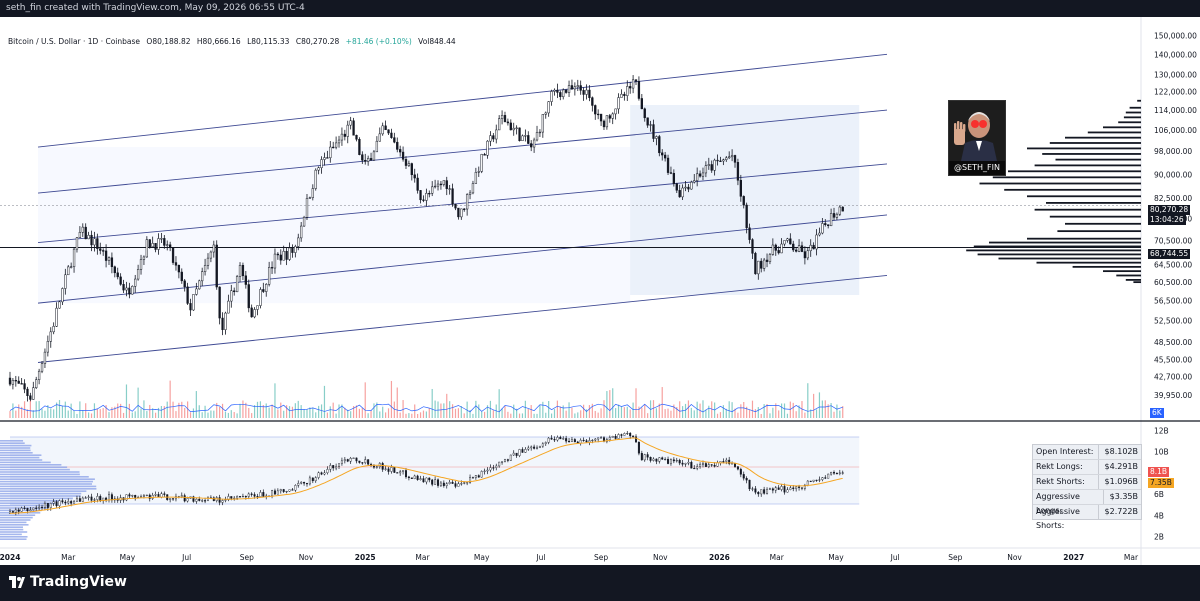 The image size is (1200, 601). I want to click on volume-value: Vol848.44, so click(437, 41).